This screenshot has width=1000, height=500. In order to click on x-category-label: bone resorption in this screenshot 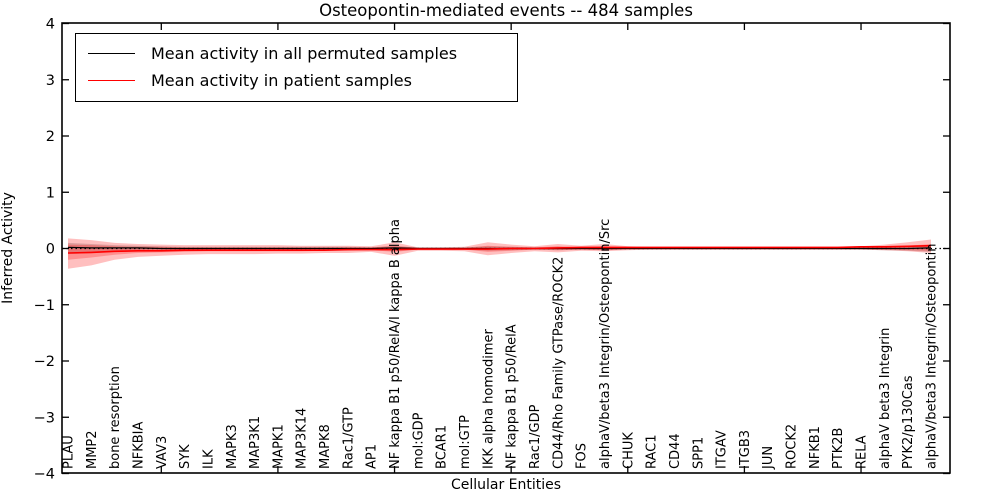, I will do `click(115, 417)`.